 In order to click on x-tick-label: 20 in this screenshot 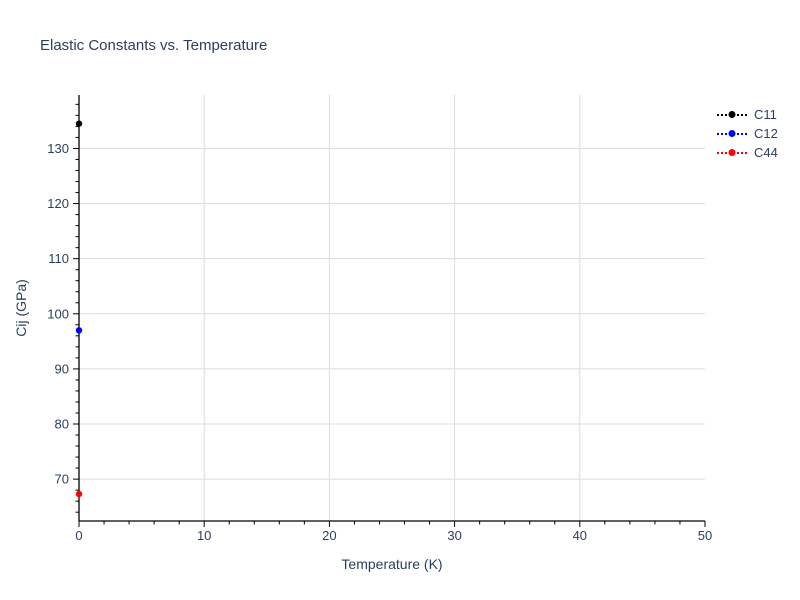, I will do `click(329, 535)`.